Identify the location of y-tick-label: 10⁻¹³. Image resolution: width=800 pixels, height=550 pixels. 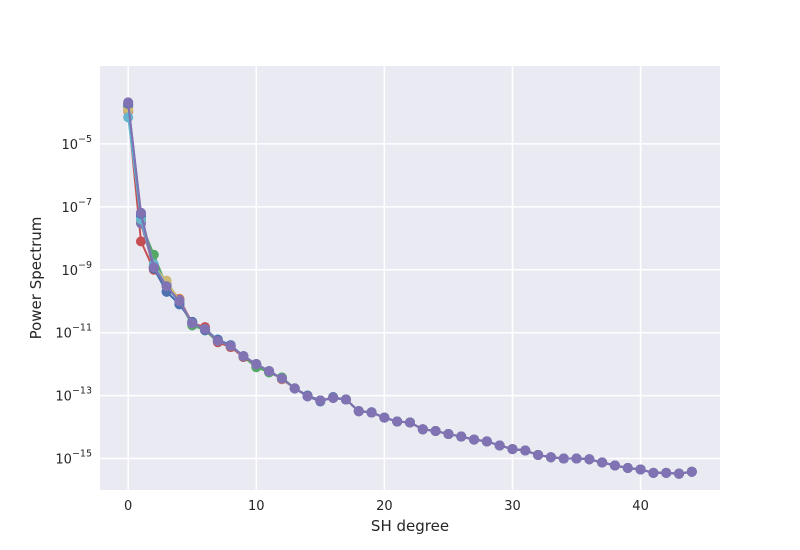
(73, 395).